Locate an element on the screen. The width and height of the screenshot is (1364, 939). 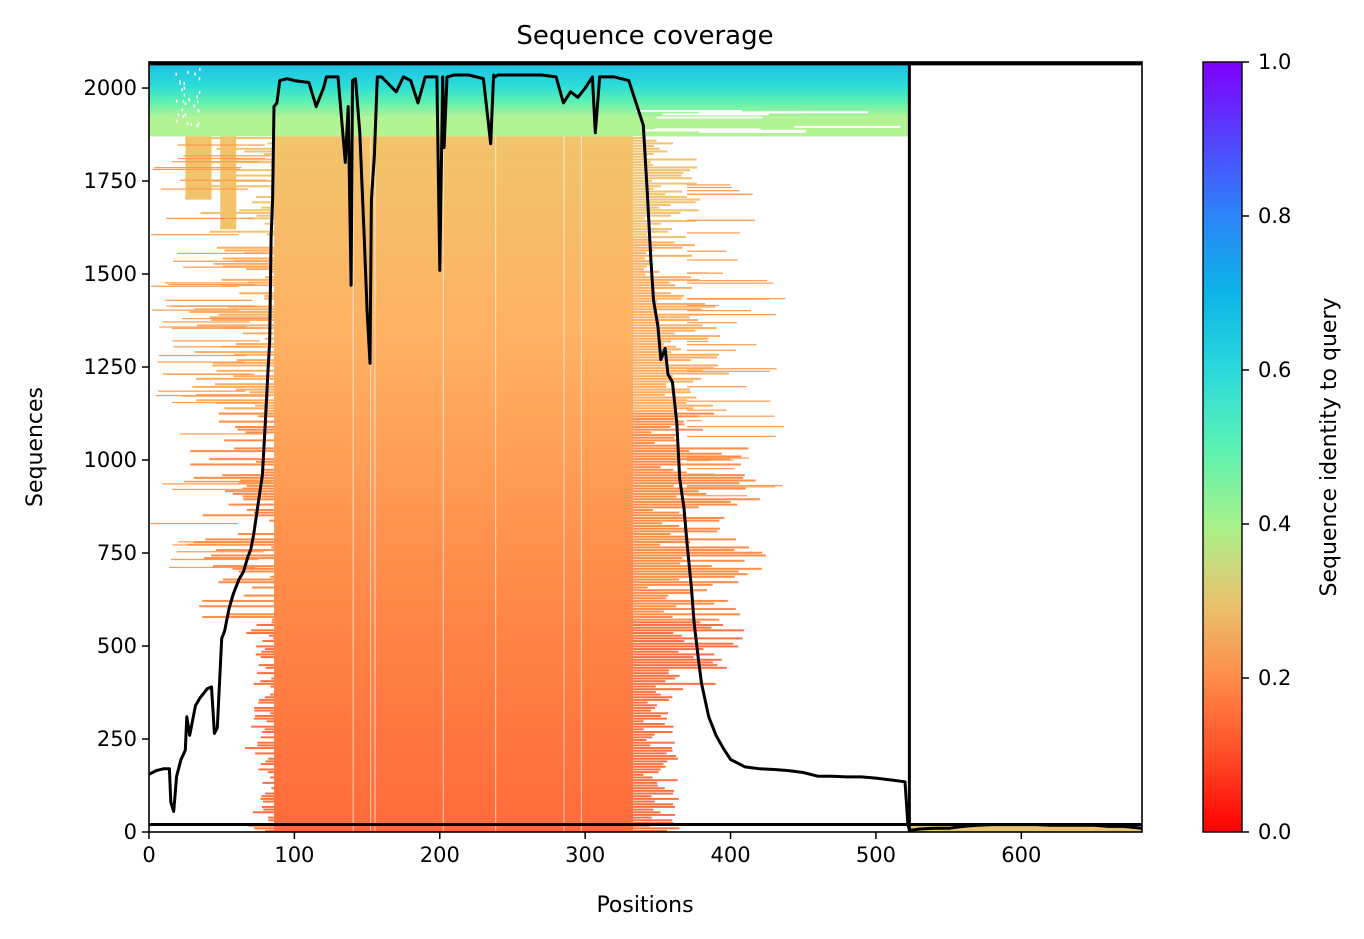
x-tick-label: 100 is located at coordinates (294, 855).